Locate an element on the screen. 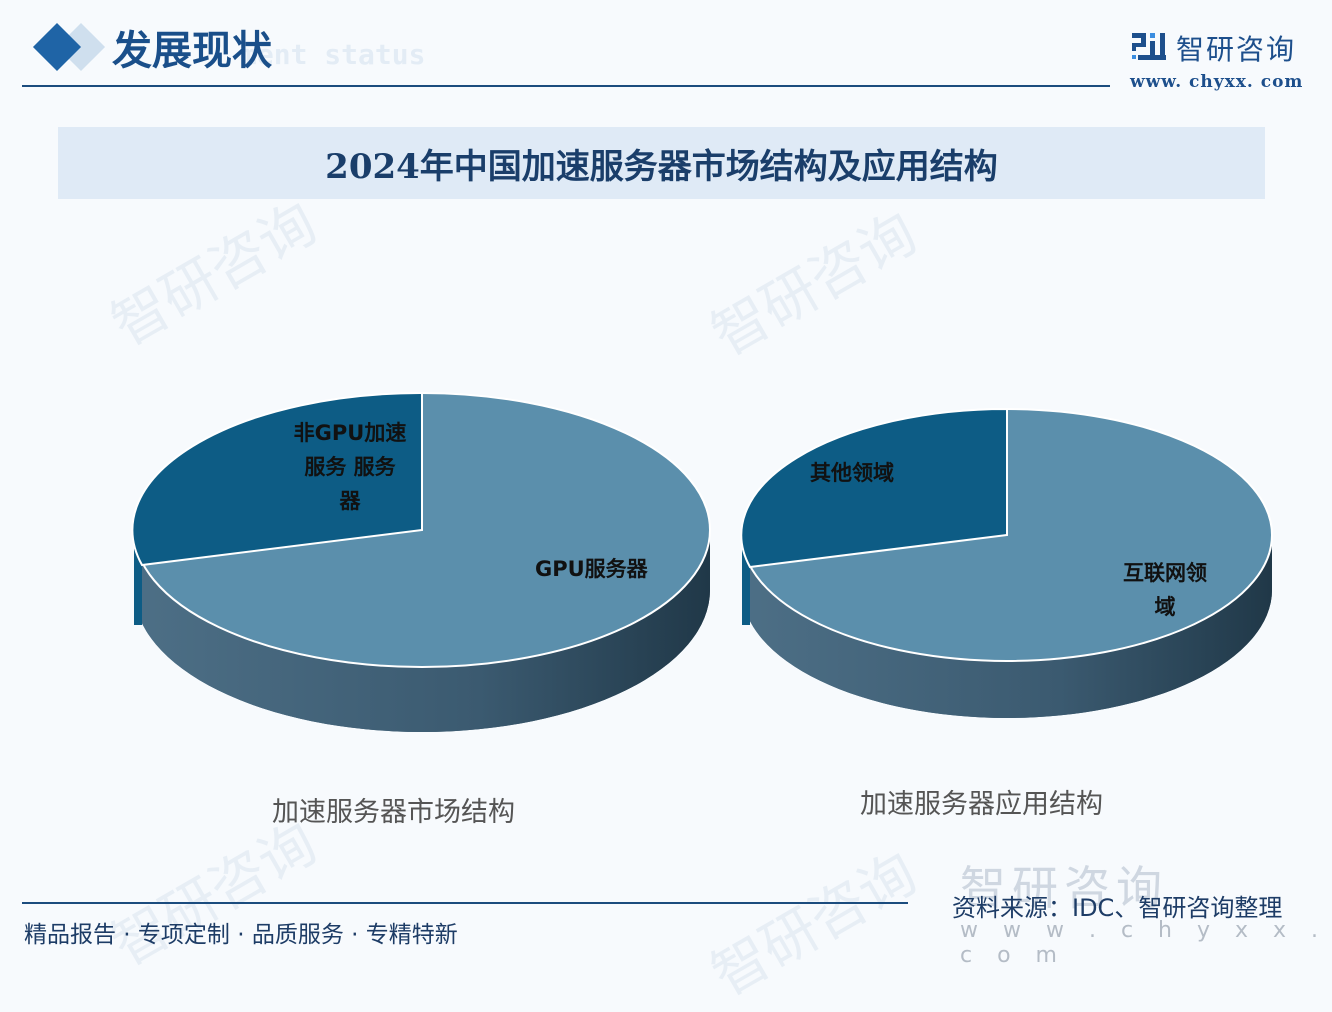 The height and width of the screenshot is (1012, 1332). caption-market-structure: 加速服务器市场结构 is located at coordinates (393, 812).